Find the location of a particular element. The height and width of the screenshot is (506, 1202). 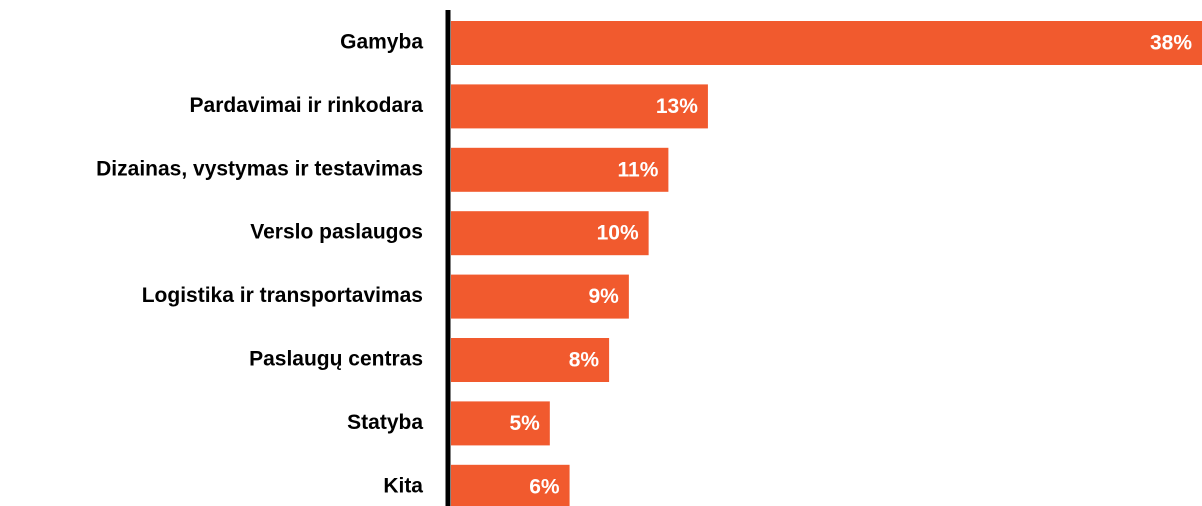

category-label: Pardavimai ir rinkodara is located at coordinates (307, 105).